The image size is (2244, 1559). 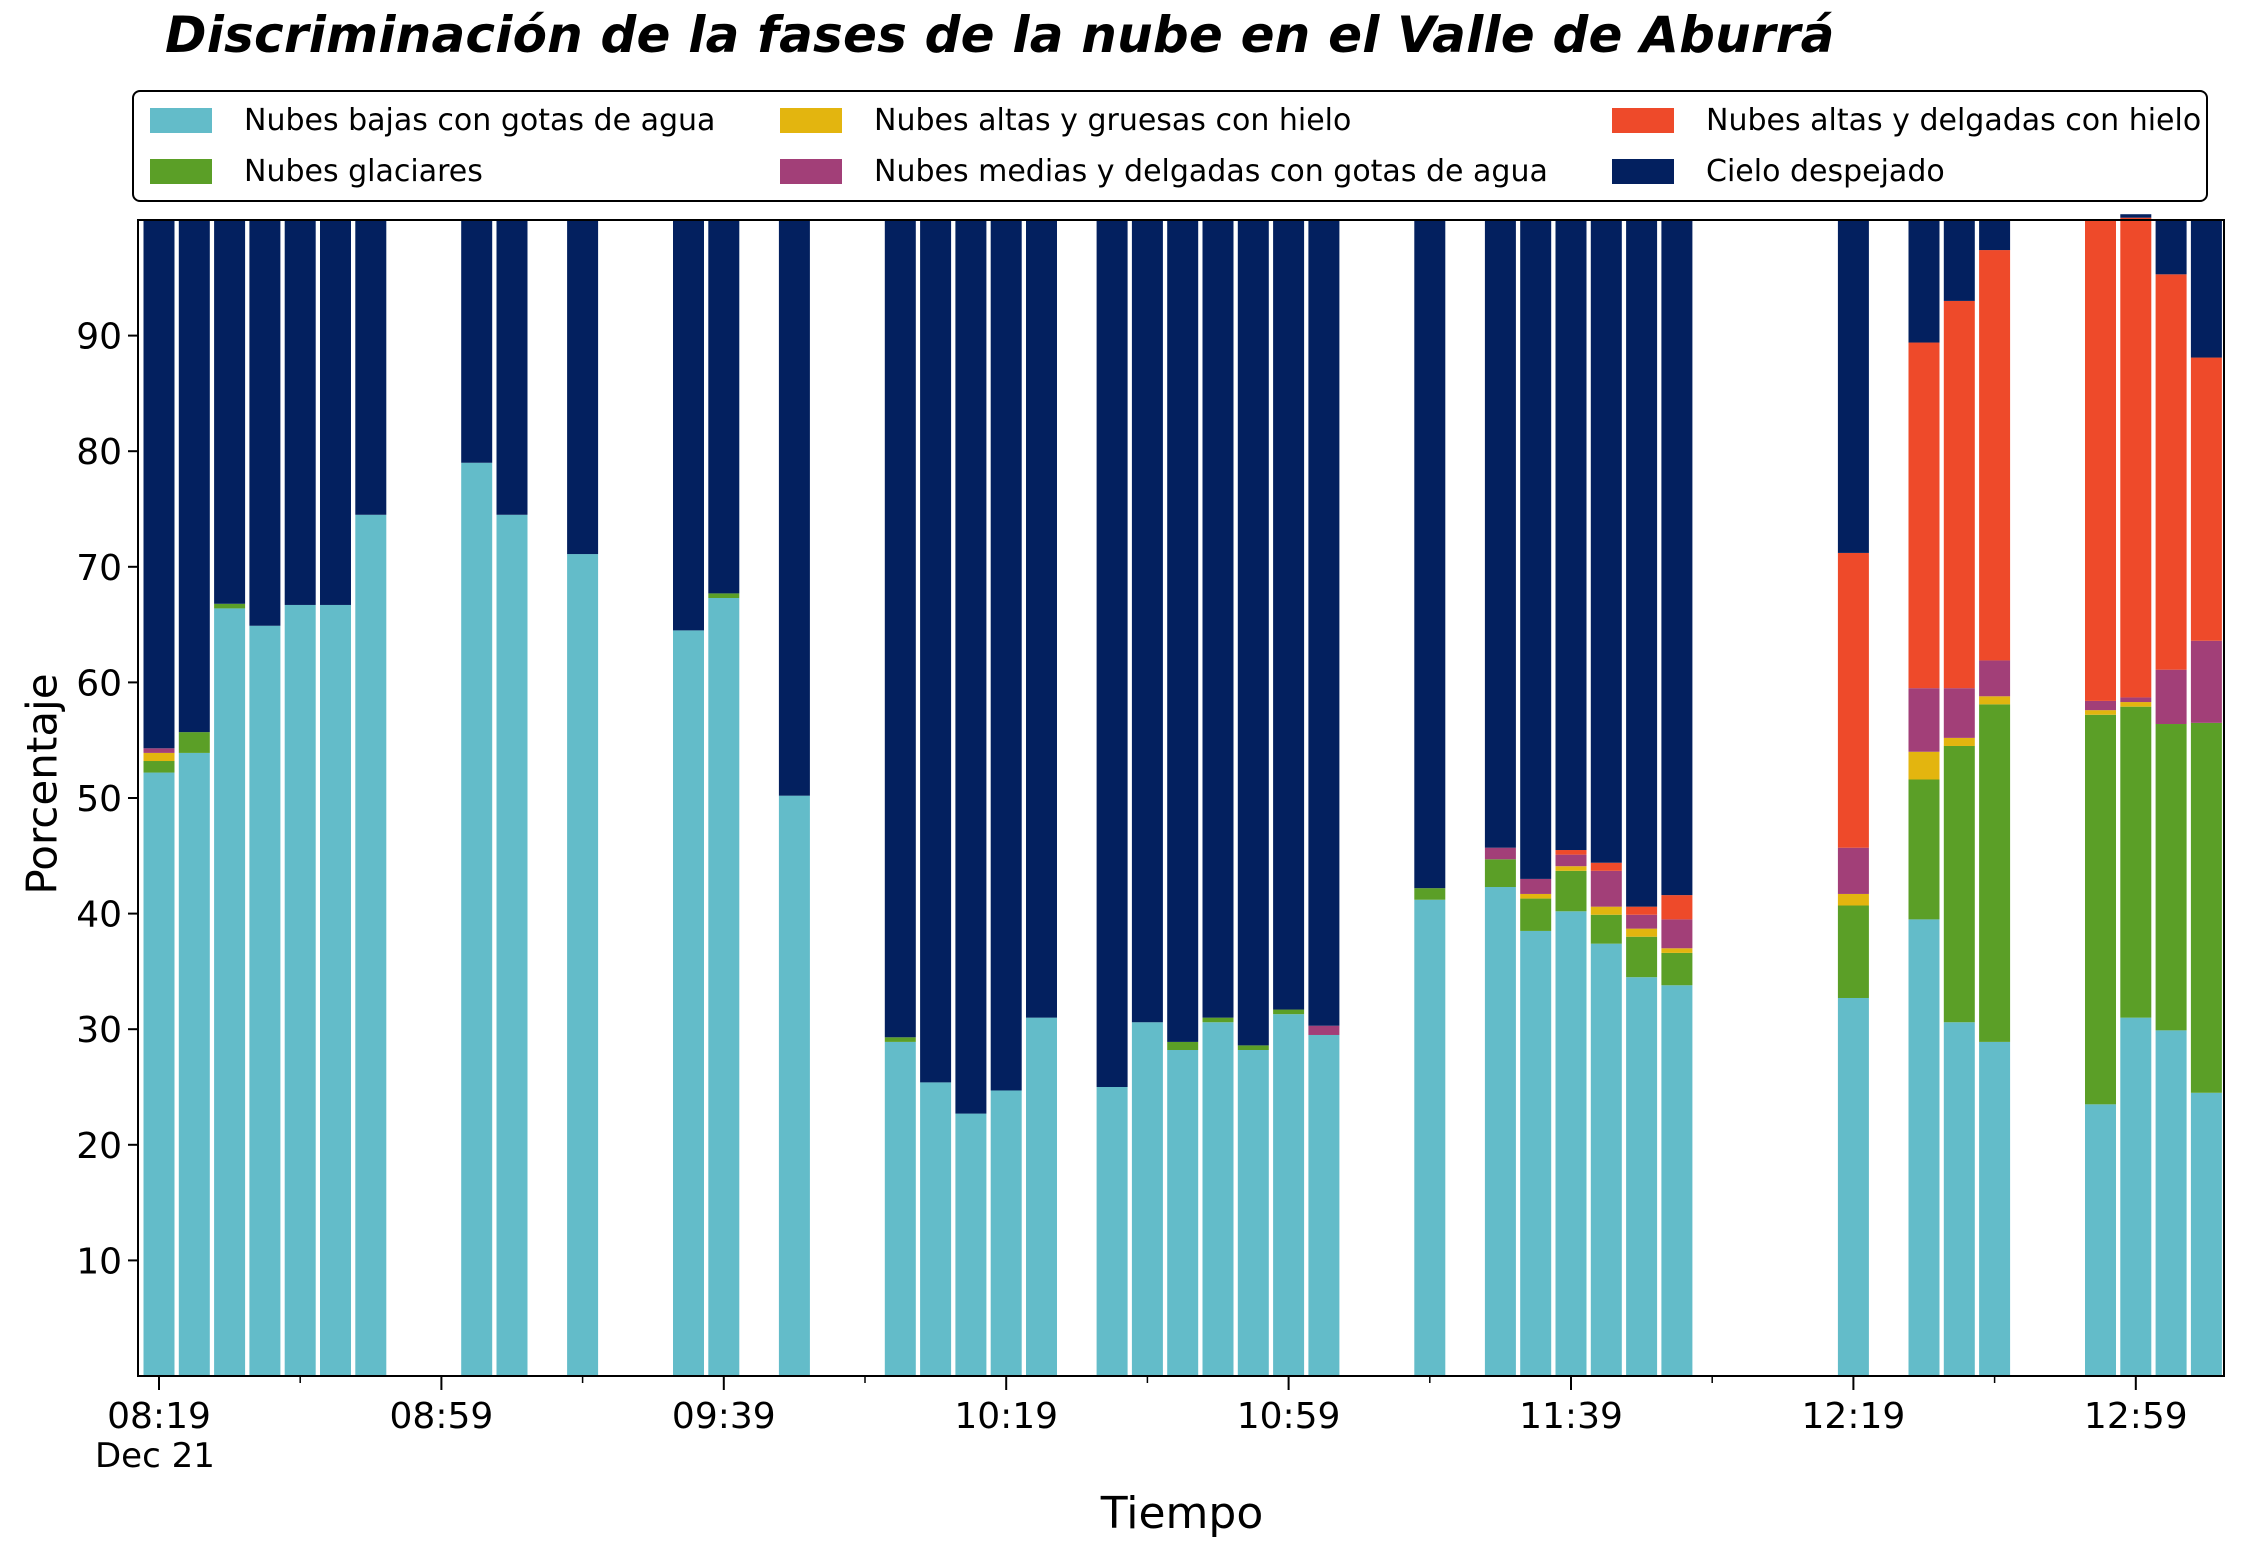 I want to click on bar-segment-1039-s0, so click(x=1147, y=1199).